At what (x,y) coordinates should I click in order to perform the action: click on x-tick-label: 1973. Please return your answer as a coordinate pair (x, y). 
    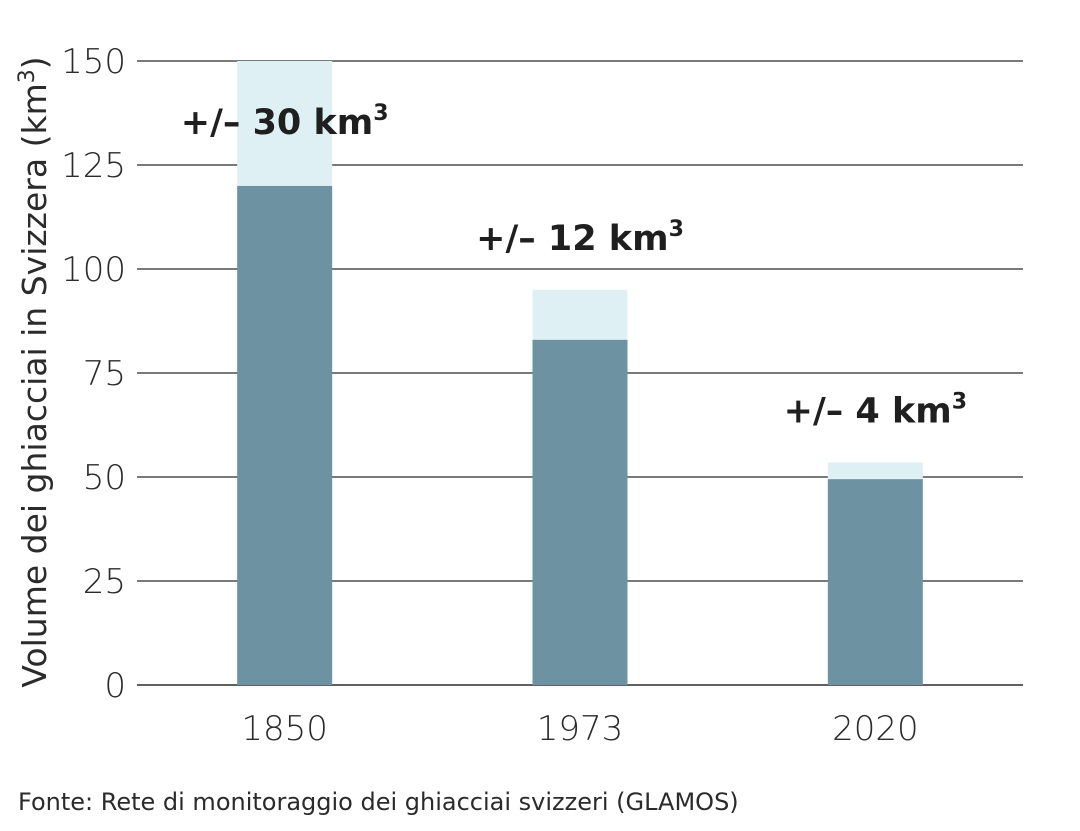
    Looking at the image, I should click on (580, 729).